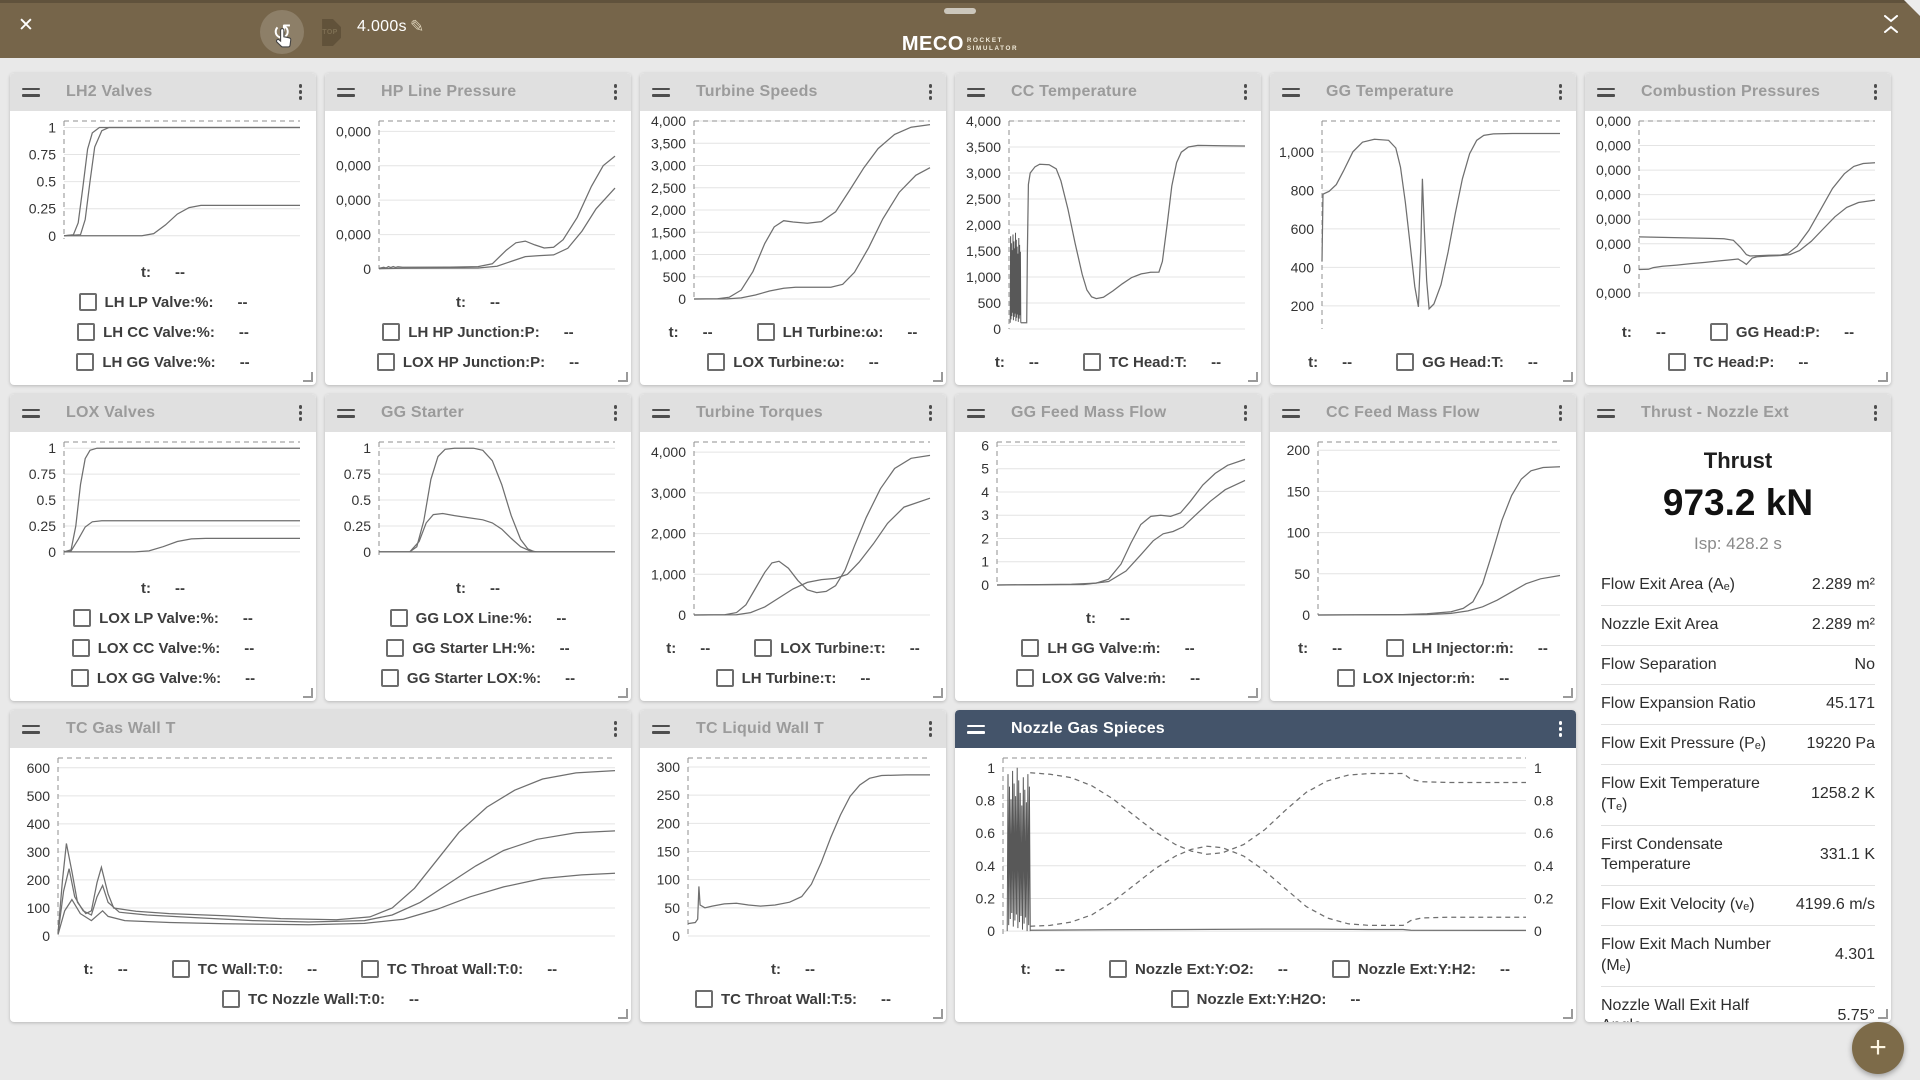  What do you see at coordinates (282, 32) in the screenshot?
I see `replay-button: ↺` at bounding box center [282, 32].